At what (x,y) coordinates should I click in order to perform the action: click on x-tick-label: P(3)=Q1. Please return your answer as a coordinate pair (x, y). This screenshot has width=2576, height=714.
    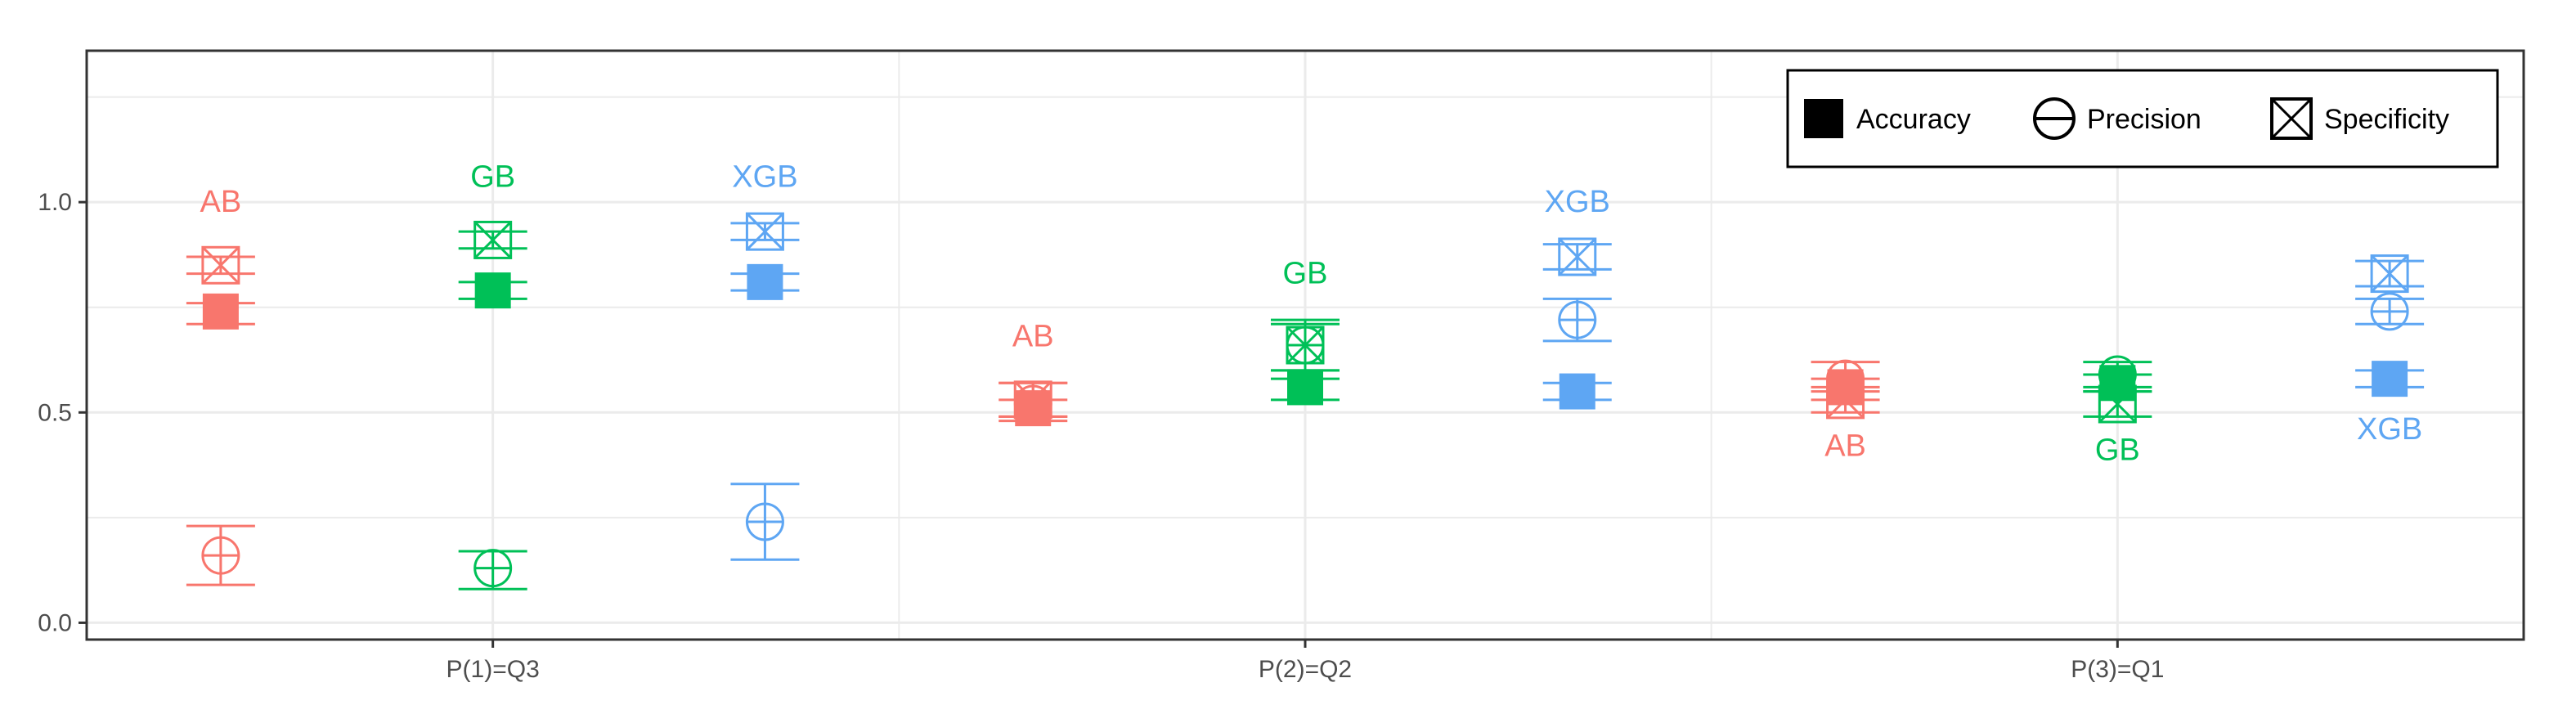
    Looking at the image, I should click on (2118, 670).